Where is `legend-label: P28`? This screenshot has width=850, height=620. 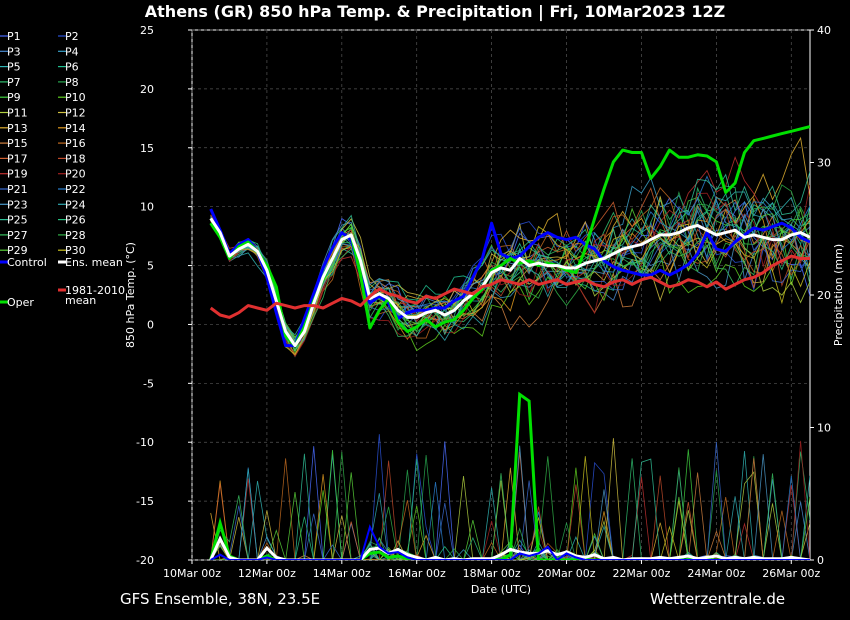
legend-label: P28 is located at coordinates (75, 235).